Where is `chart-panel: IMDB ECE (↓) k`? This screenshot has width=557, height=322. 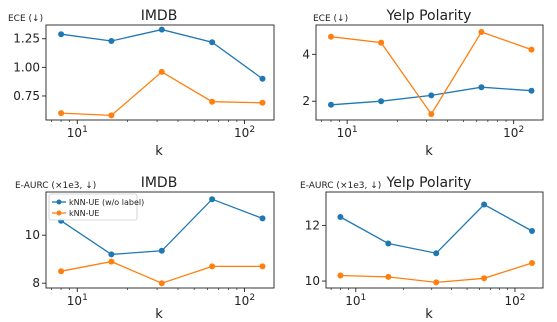
chart-panel: IMDB ECE (↓) k is located at coordinates (92, 83).